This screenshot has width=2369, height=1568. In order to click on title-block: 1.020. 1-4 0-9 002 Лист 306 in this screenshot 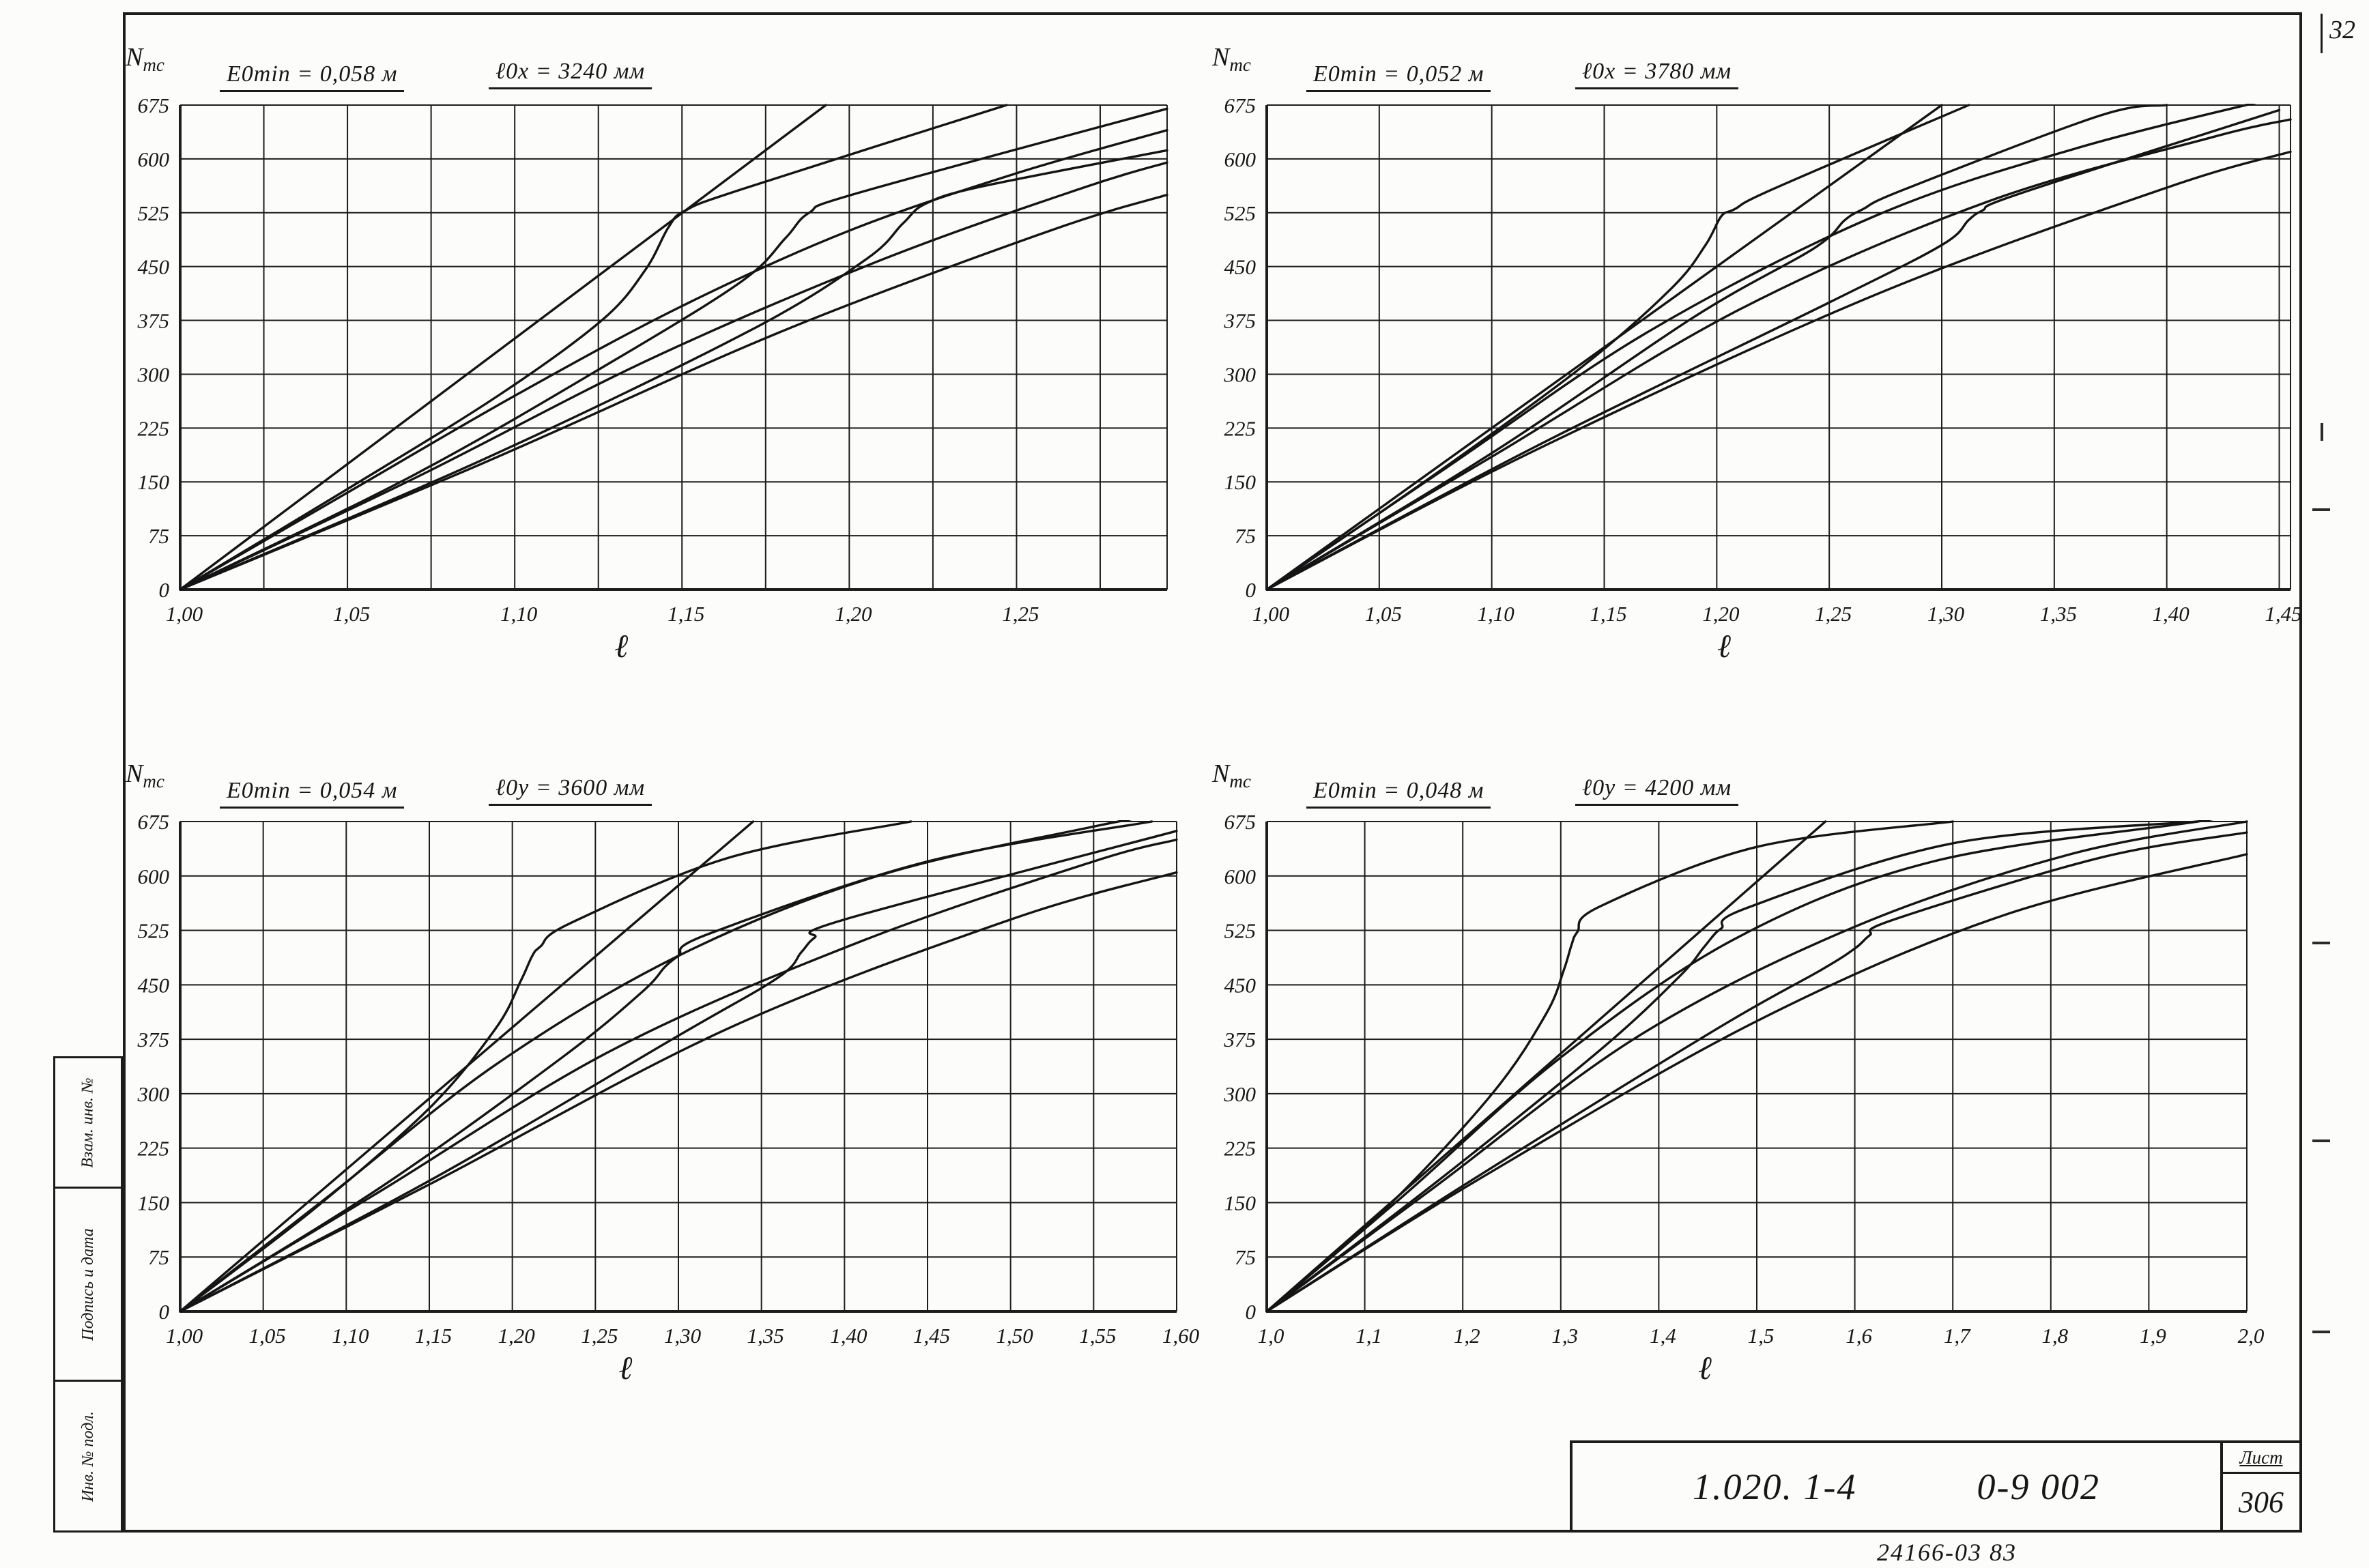, I will do `click(1936, 1487)`.